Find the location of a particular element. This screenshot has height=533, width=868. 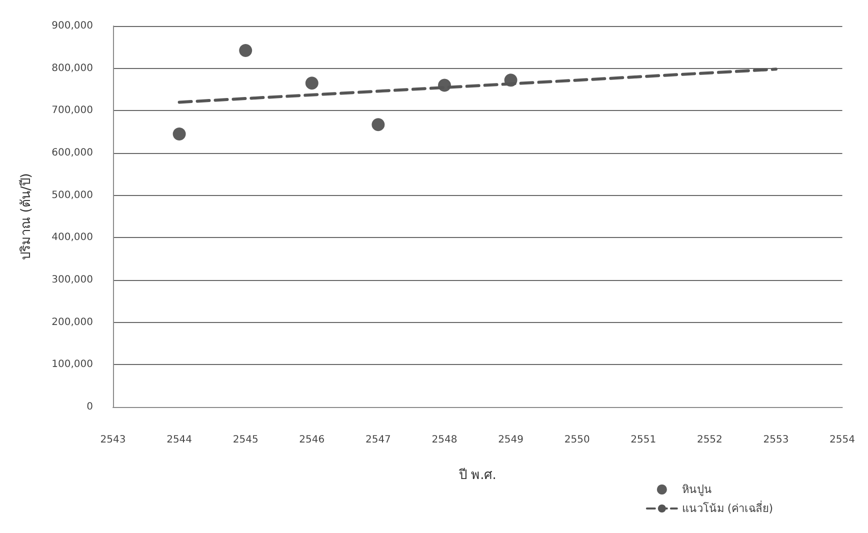

legend-label: หินปูน is located at coordinates (697, 489).